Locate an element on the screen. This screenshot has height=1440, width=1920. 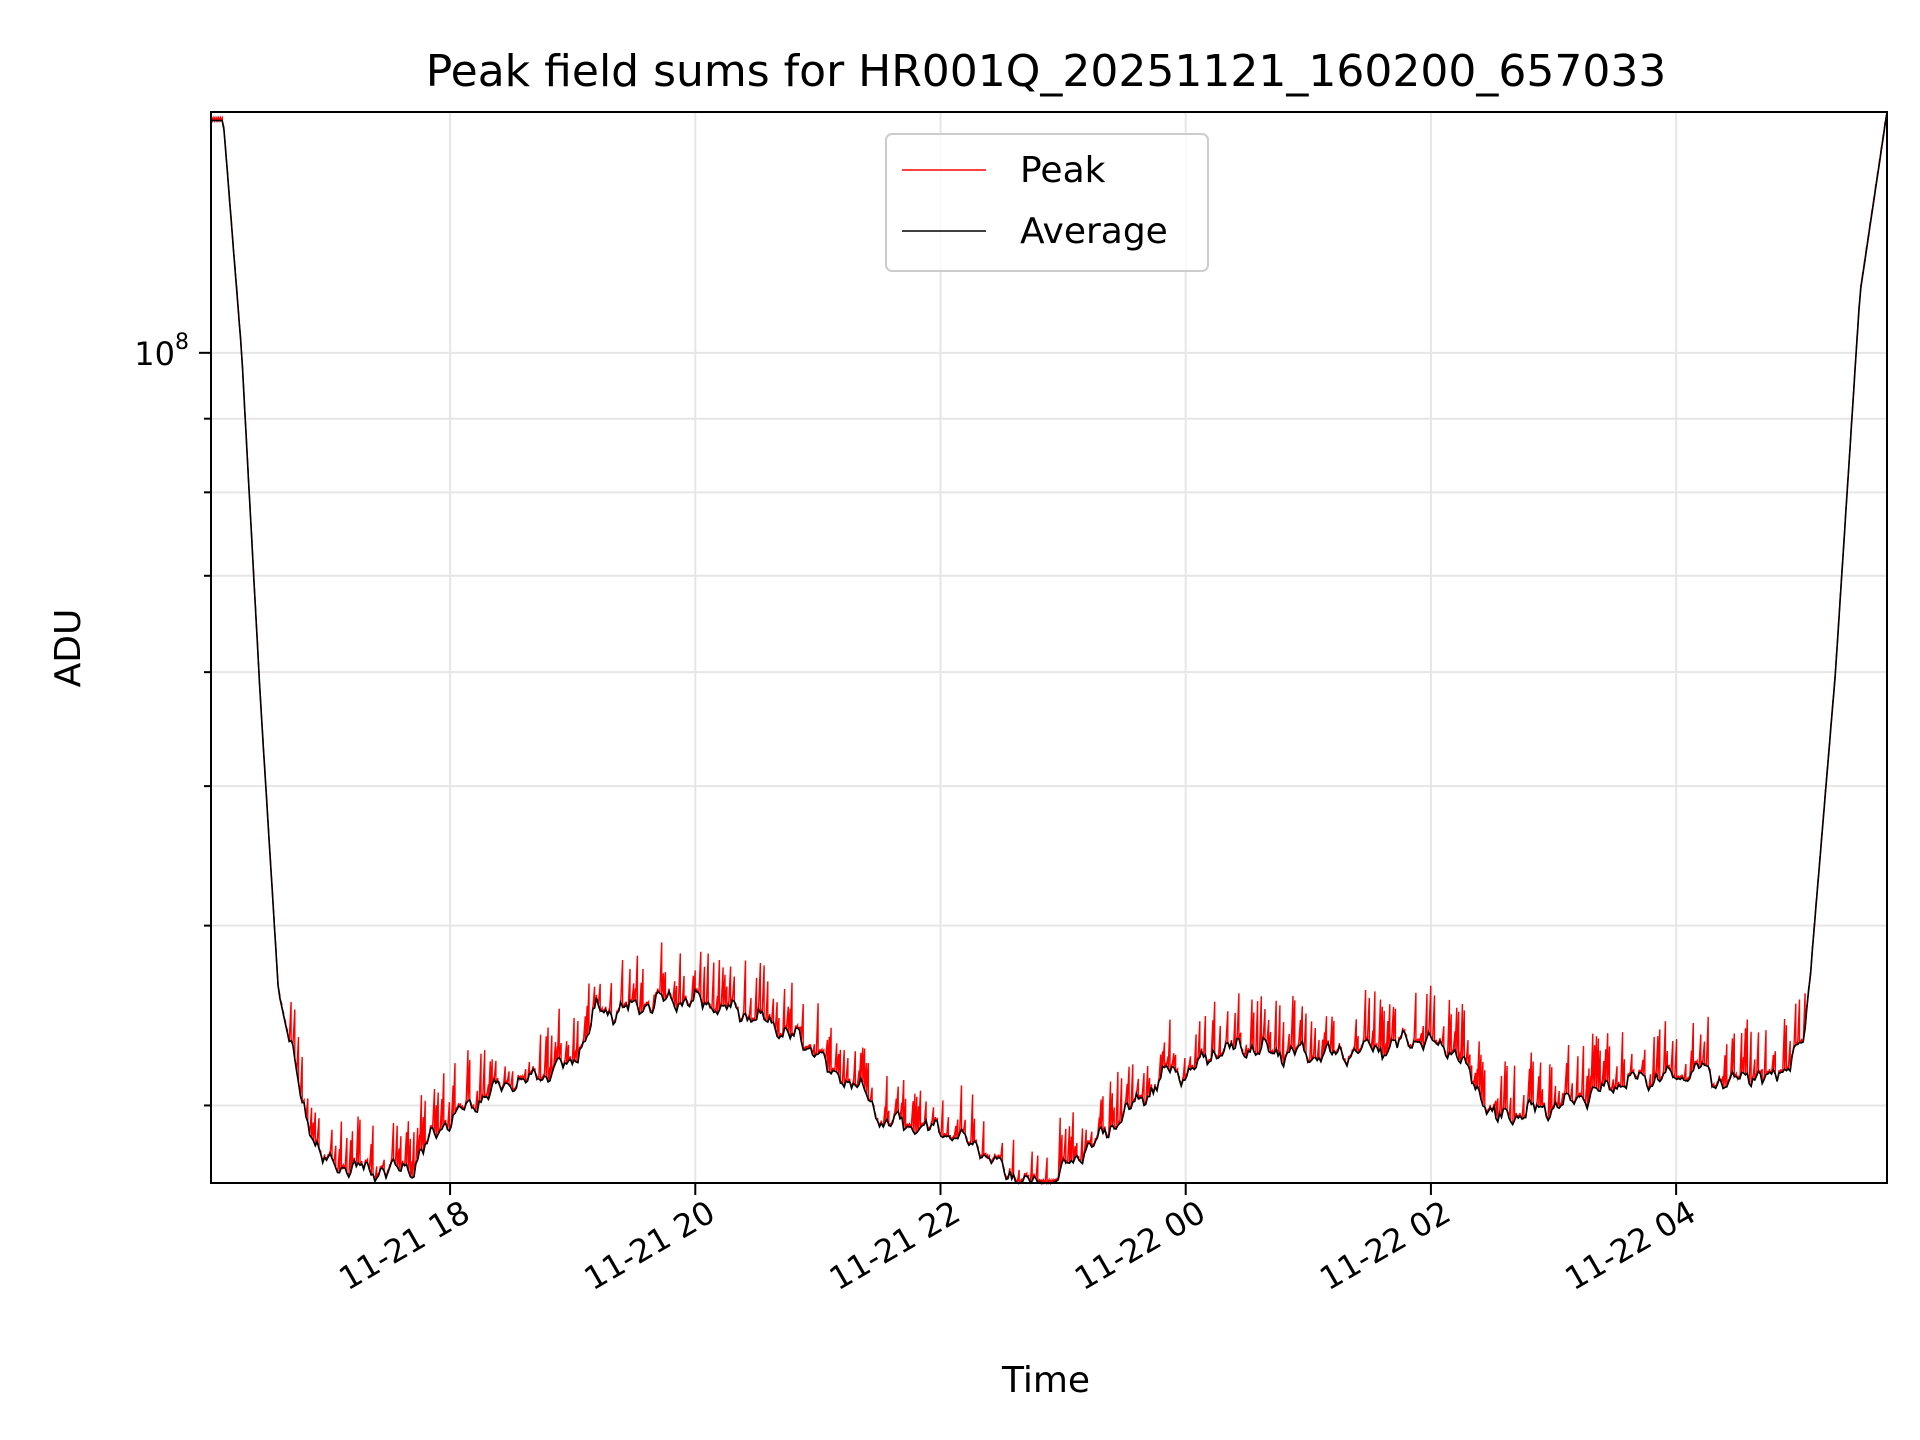
y-tick-label: 108 is located at coordinates (161, 351).